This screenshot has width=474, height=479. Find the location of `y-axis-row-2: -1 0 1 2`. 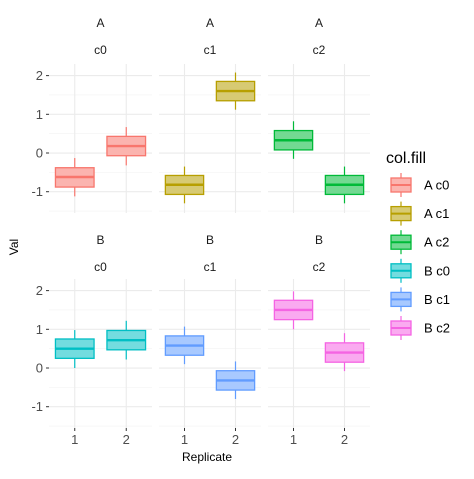

y-axis-row-2: -1 0 1 2 is located at coordinates (40, 348).